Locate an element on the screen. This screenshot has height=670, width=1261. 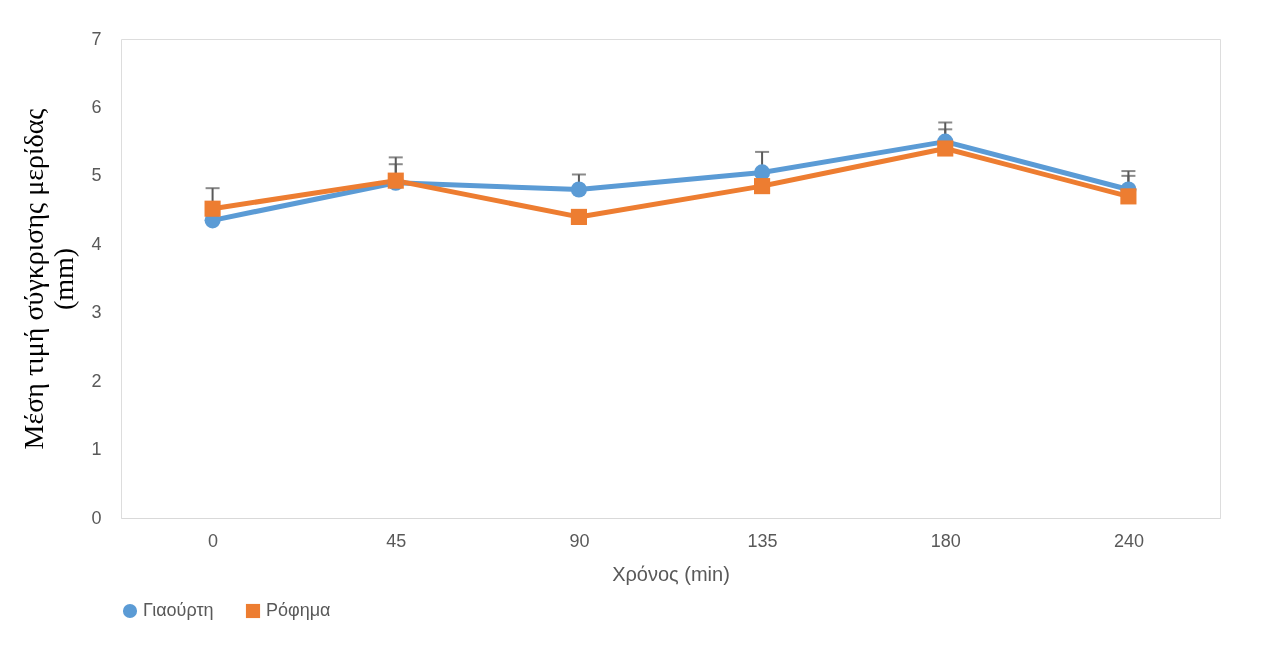
legend-label: Ρόφημα is located at coordinates (298, 610).